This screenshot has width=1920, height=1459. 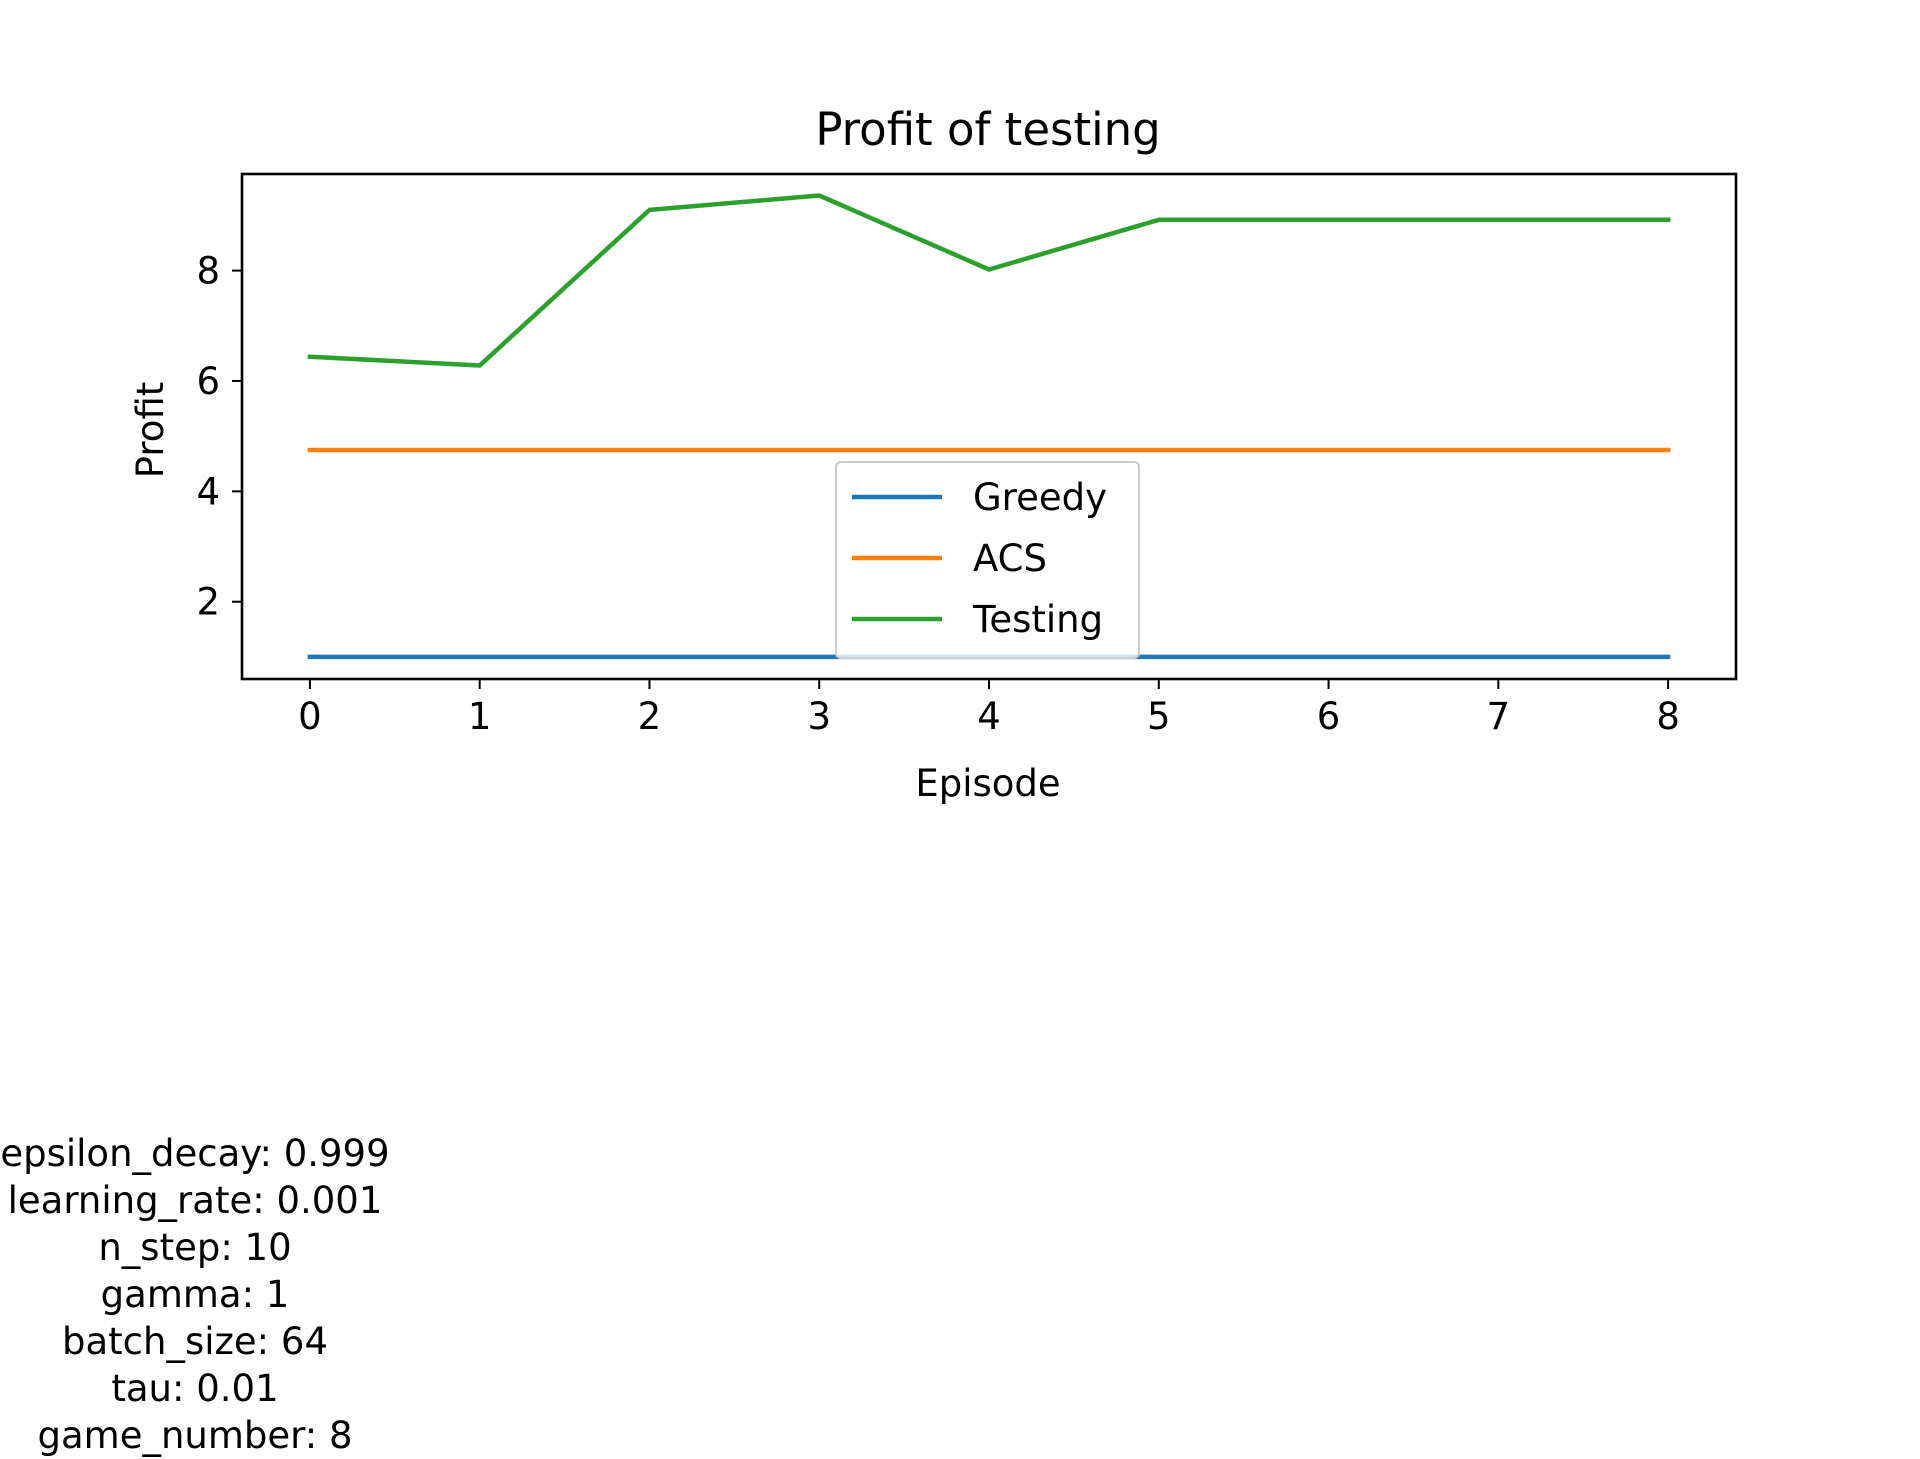 I want to click on param-line-gamma: gamma: 1, so click(x=195, y=1294).